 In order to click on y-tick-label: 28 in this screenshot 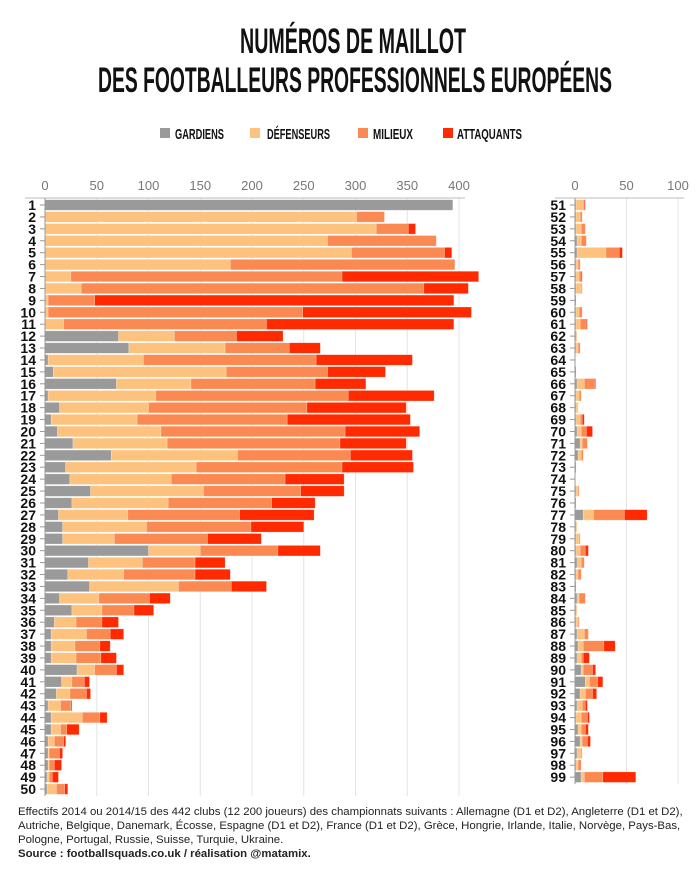, I will do `click(28, 527)`.